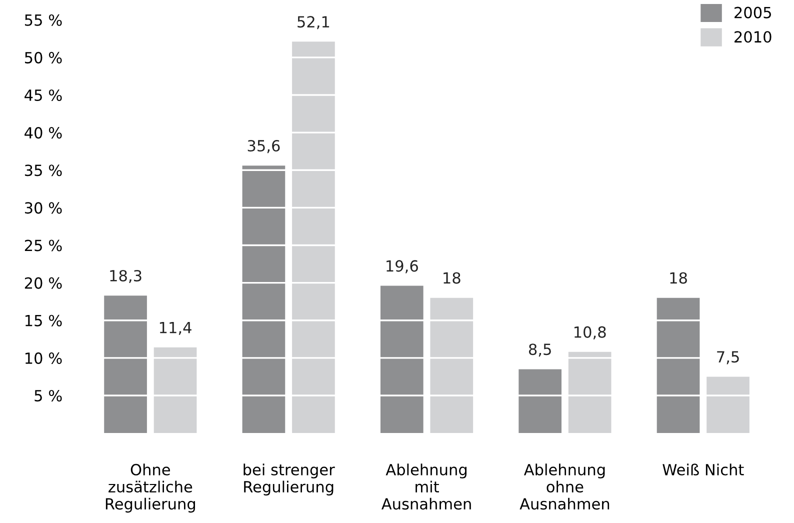 This screenshot has height=523, width=794. I want to click on data-label: 8,5, so click(539, 350).